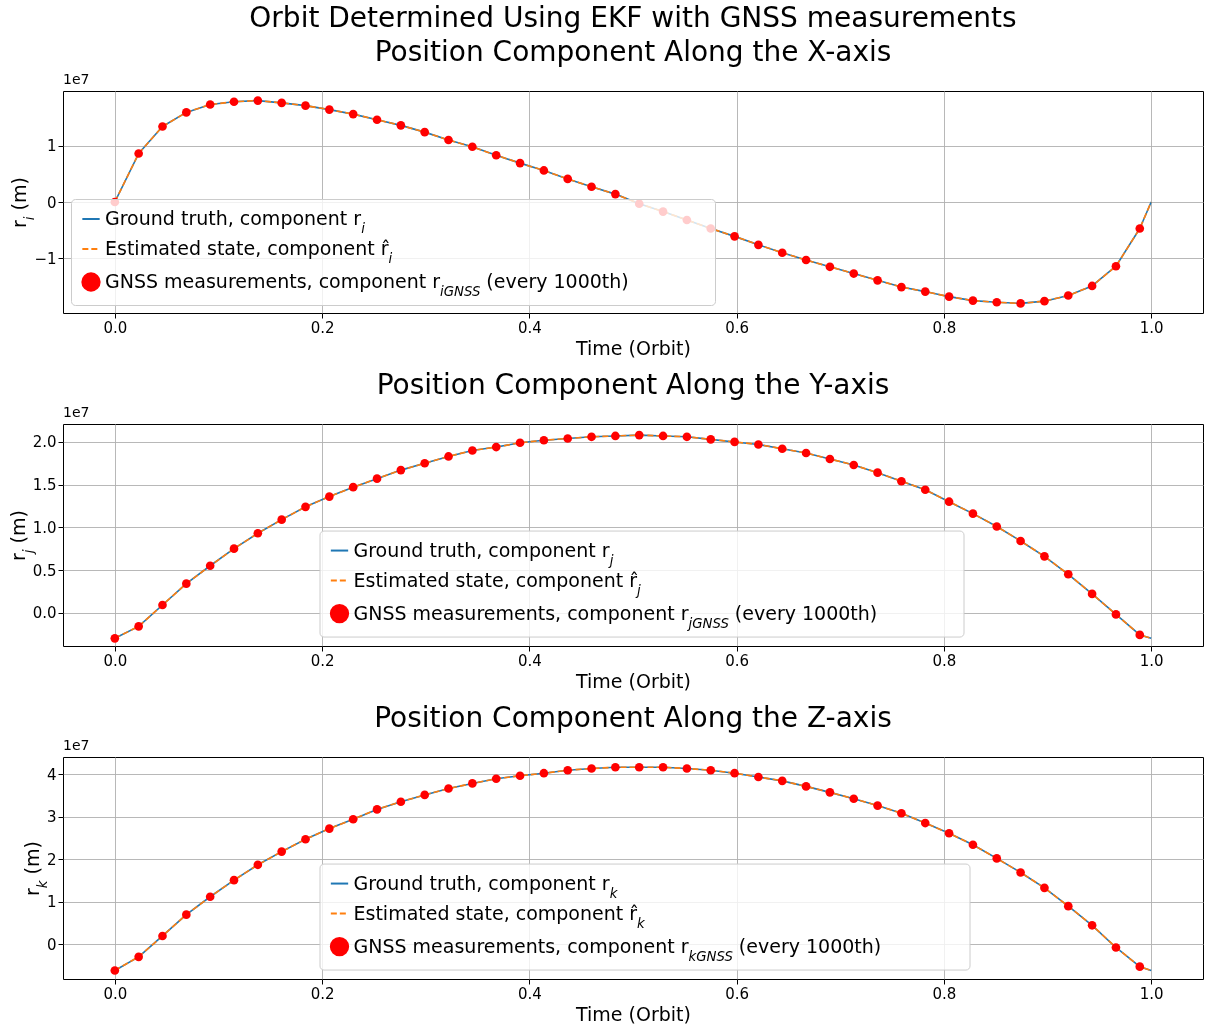  Describe the element at coordinates (44, 442) in the screenshot. I see `y-tick-label: 2.0` at that location.